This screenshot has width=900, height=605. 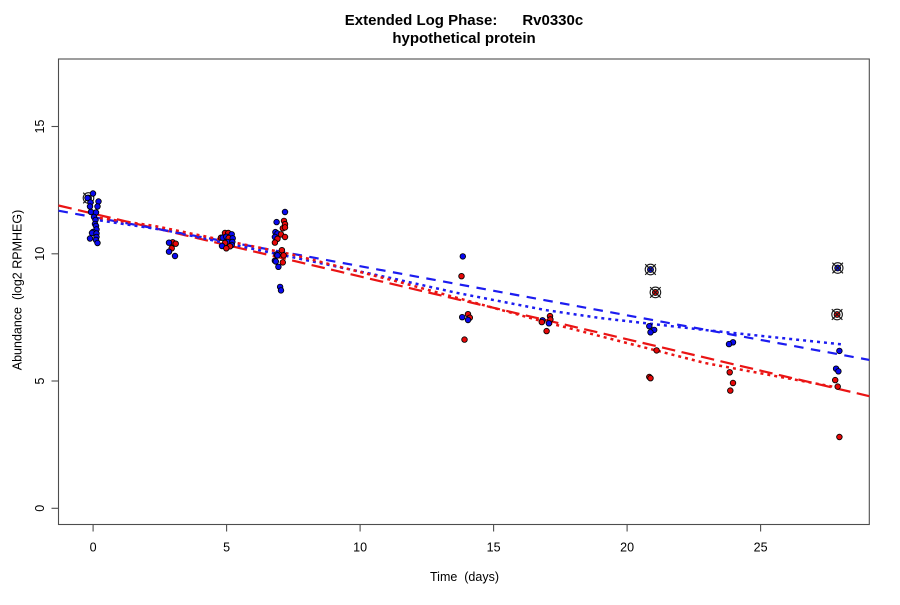 I want to click on svg-text: 25, so click(x=761, y=548).